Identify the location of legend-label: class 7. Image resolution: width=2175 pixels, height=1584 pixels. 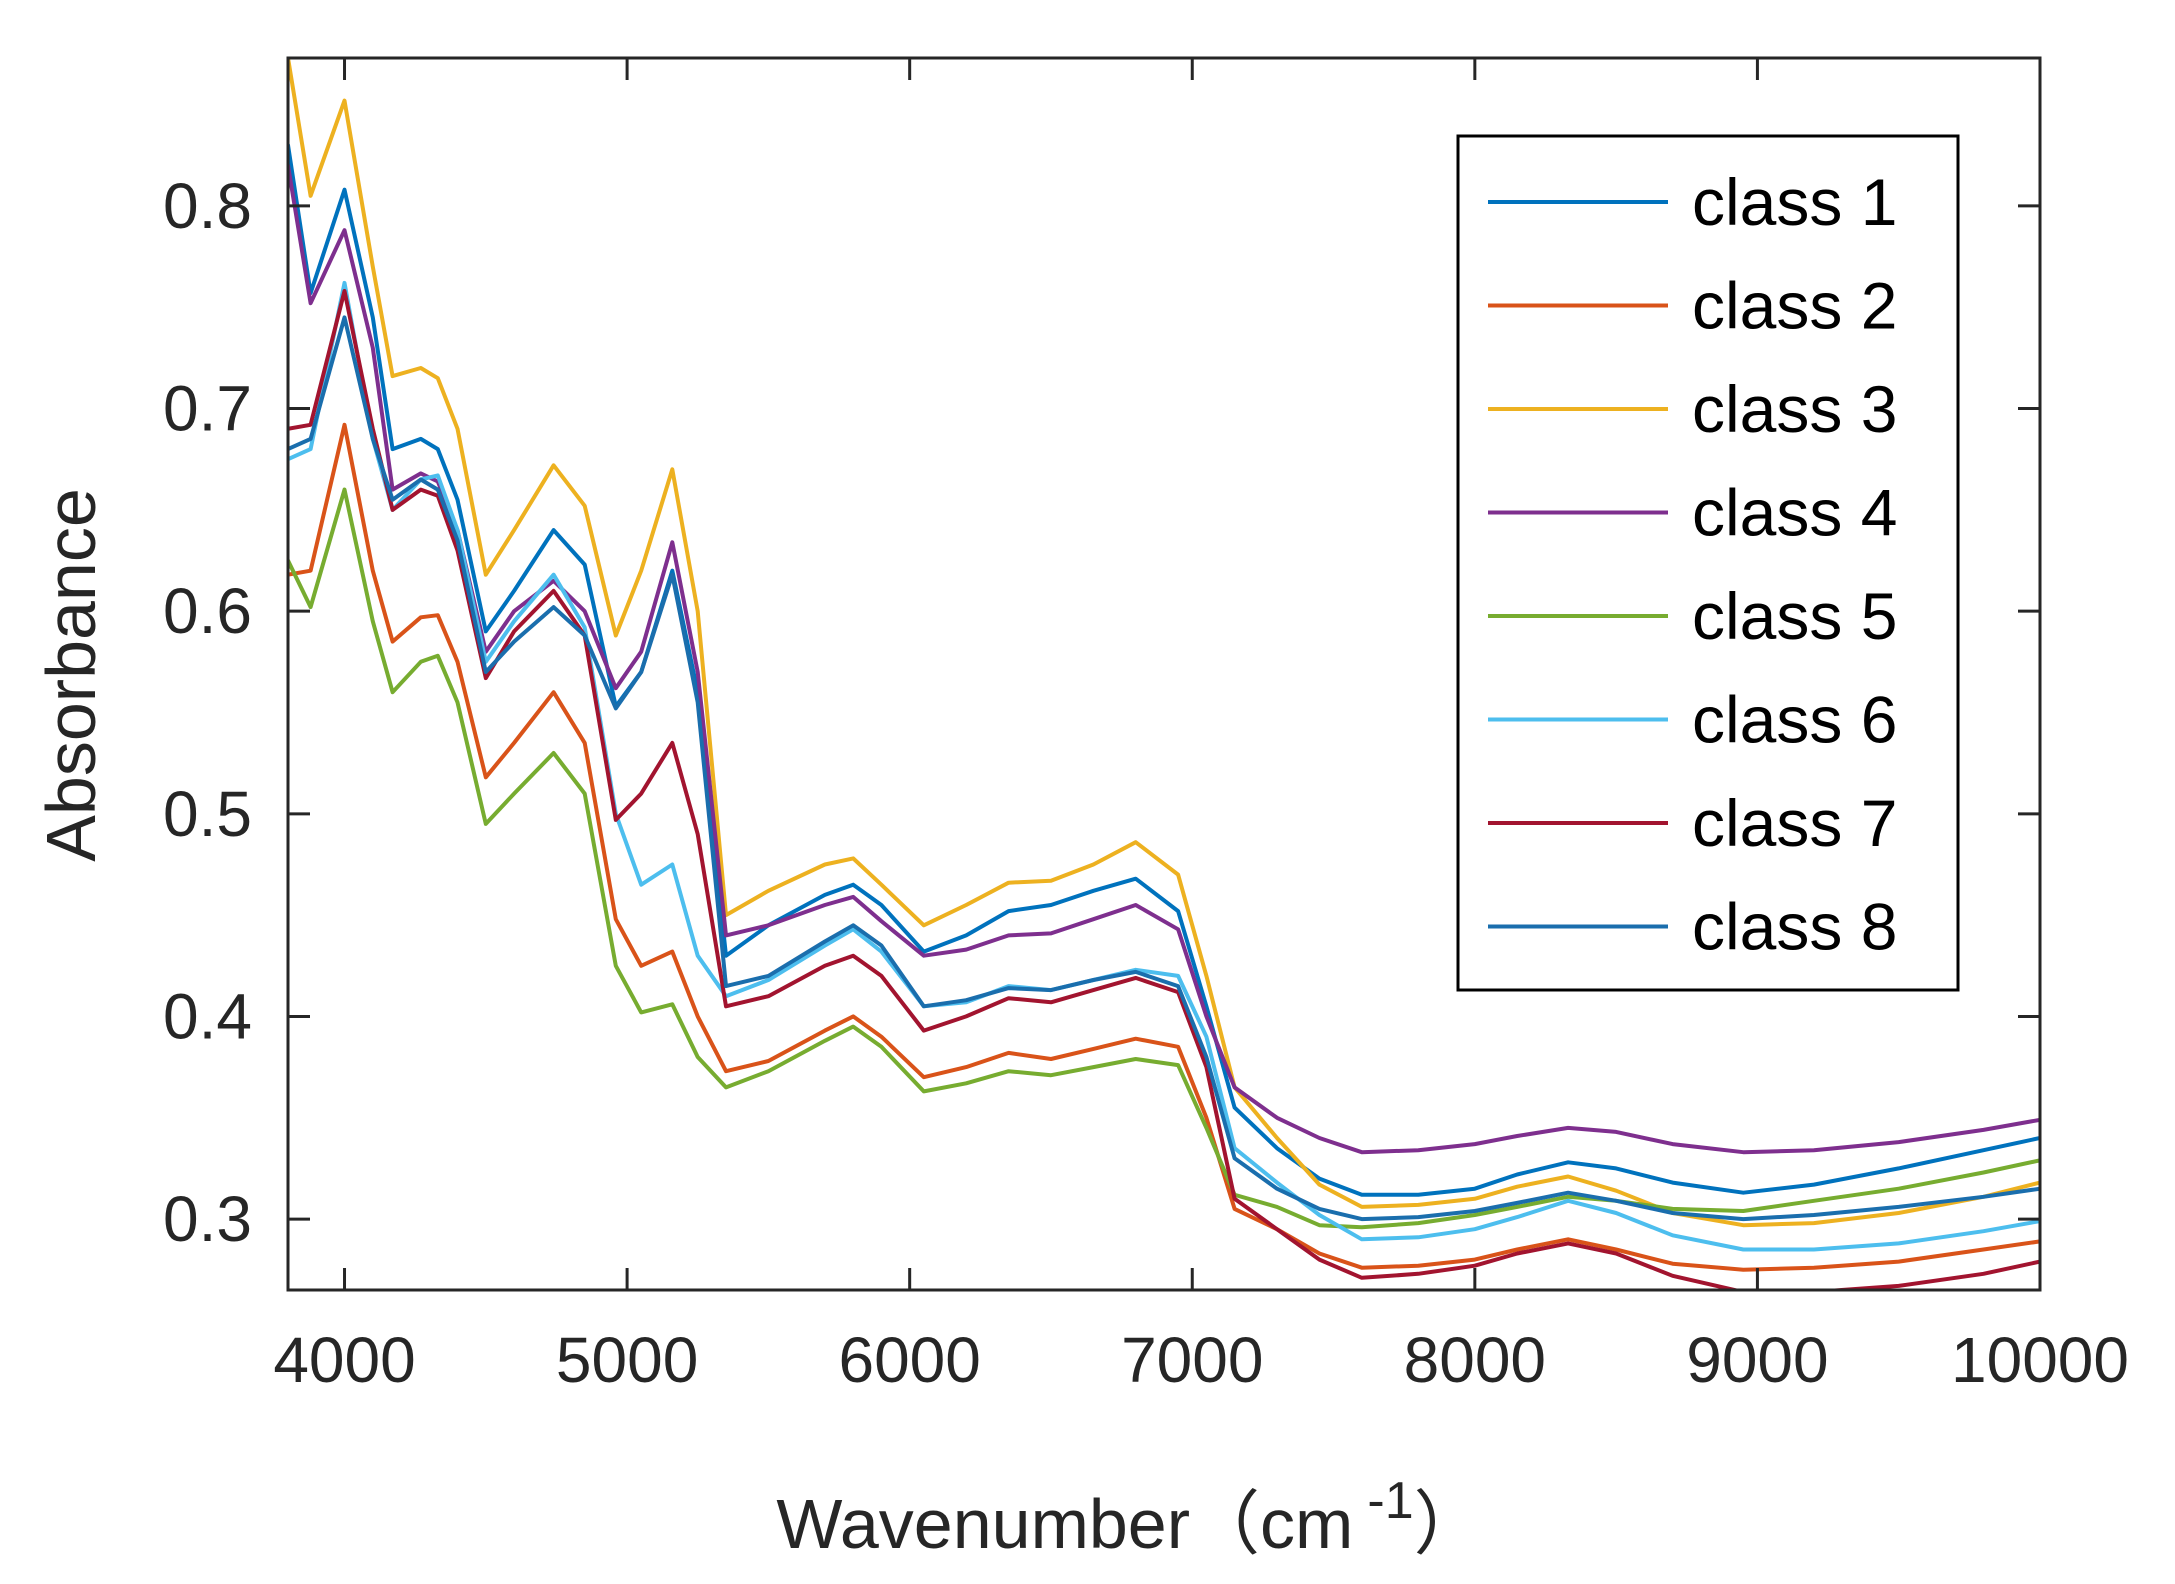
(1794, 823).